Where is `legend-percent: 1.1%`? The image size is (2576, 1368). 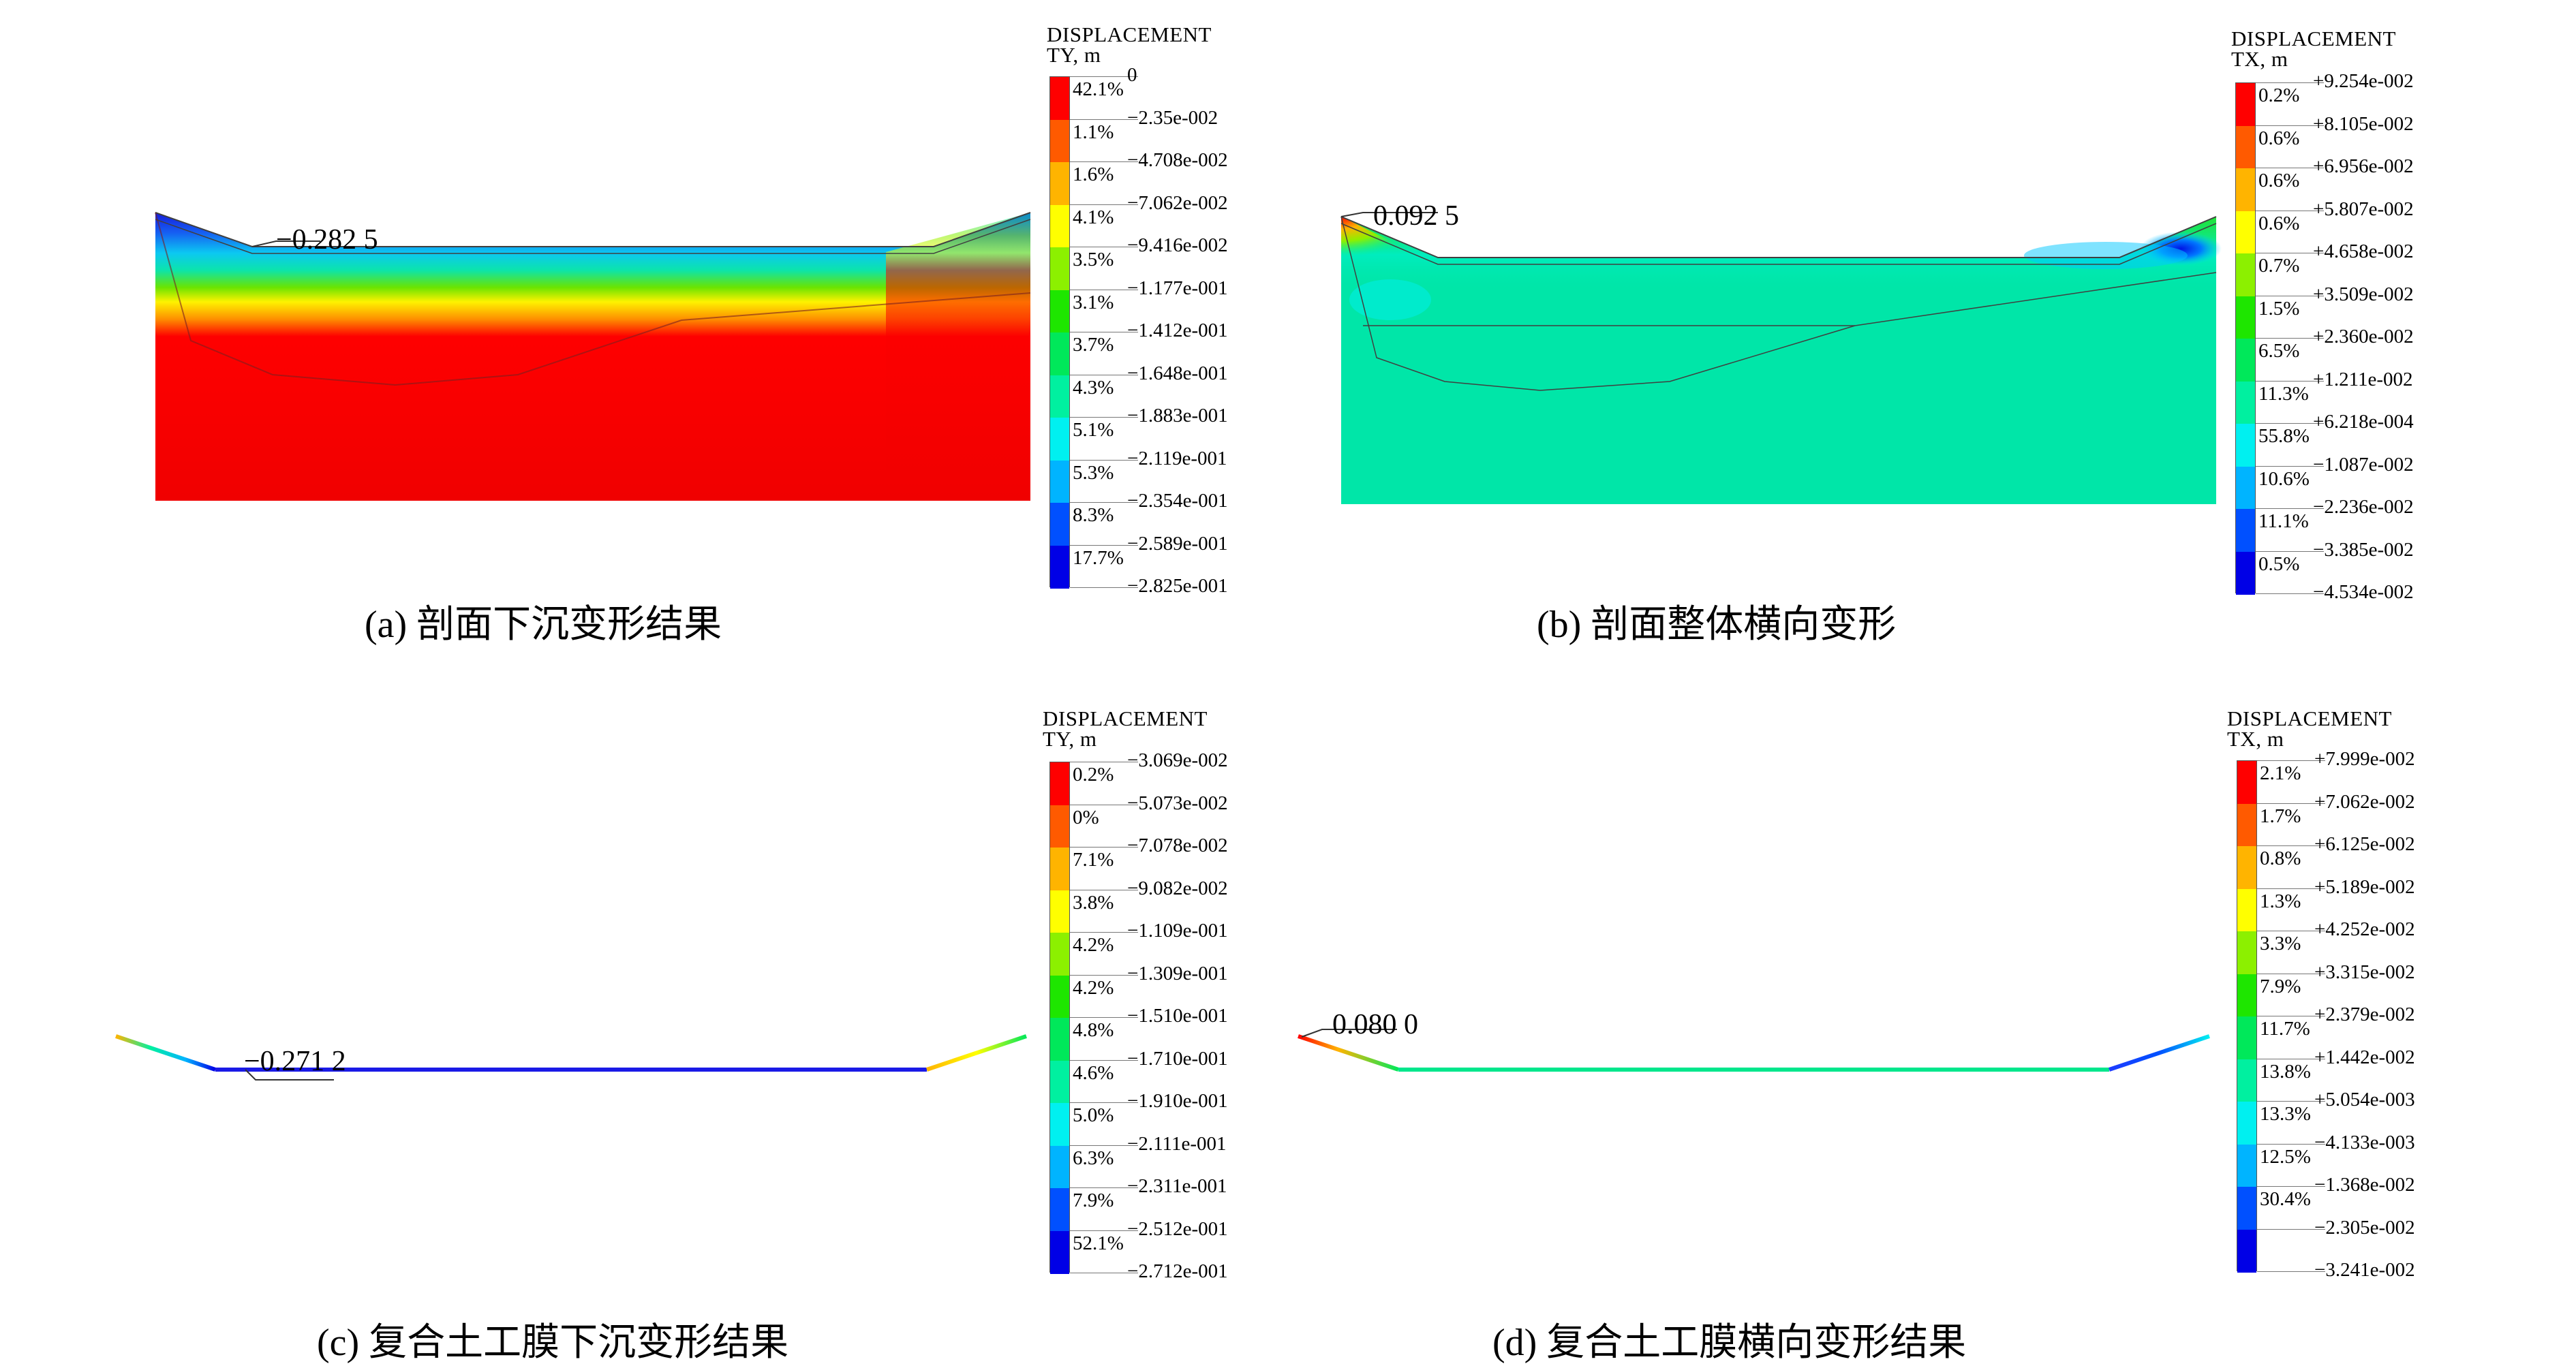 legend-percent: 1.1% is located at coordinates (1093, 132).